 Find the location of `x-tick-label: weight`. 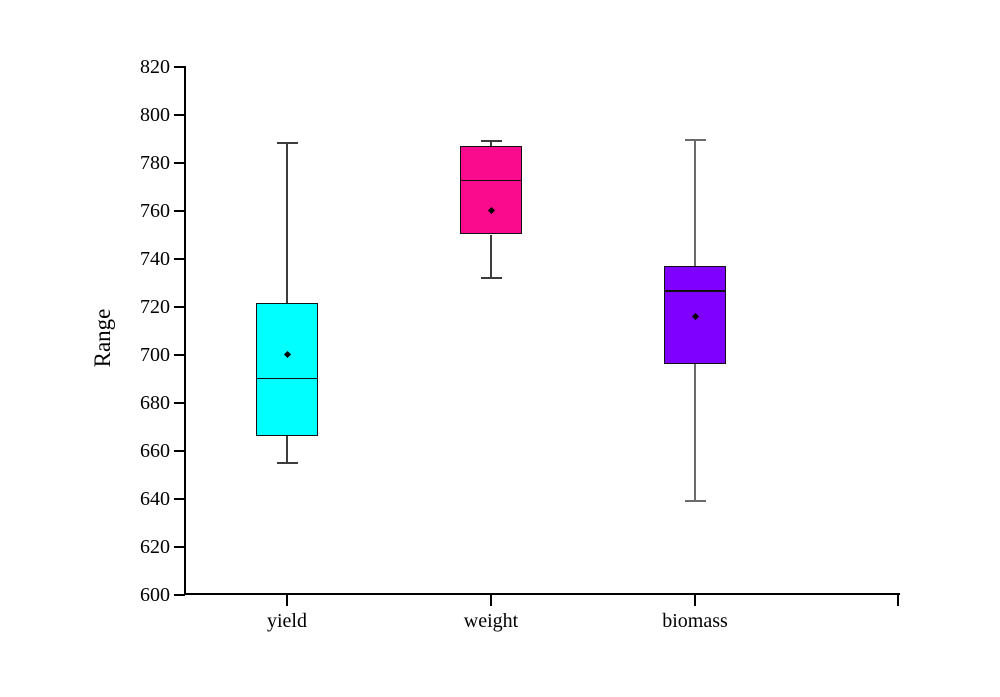

x-tick-label: weight is located at coordinates (491, 621).